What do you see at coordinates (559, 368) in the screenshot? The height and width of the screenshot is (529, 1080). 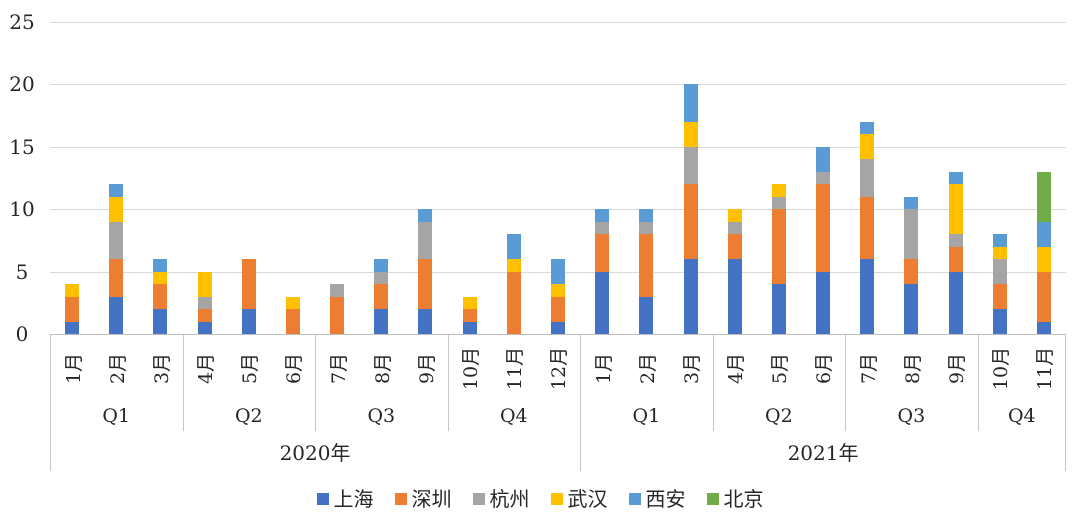 I see `x-tick-month-label: 12月` at bounding box center [559, 368].